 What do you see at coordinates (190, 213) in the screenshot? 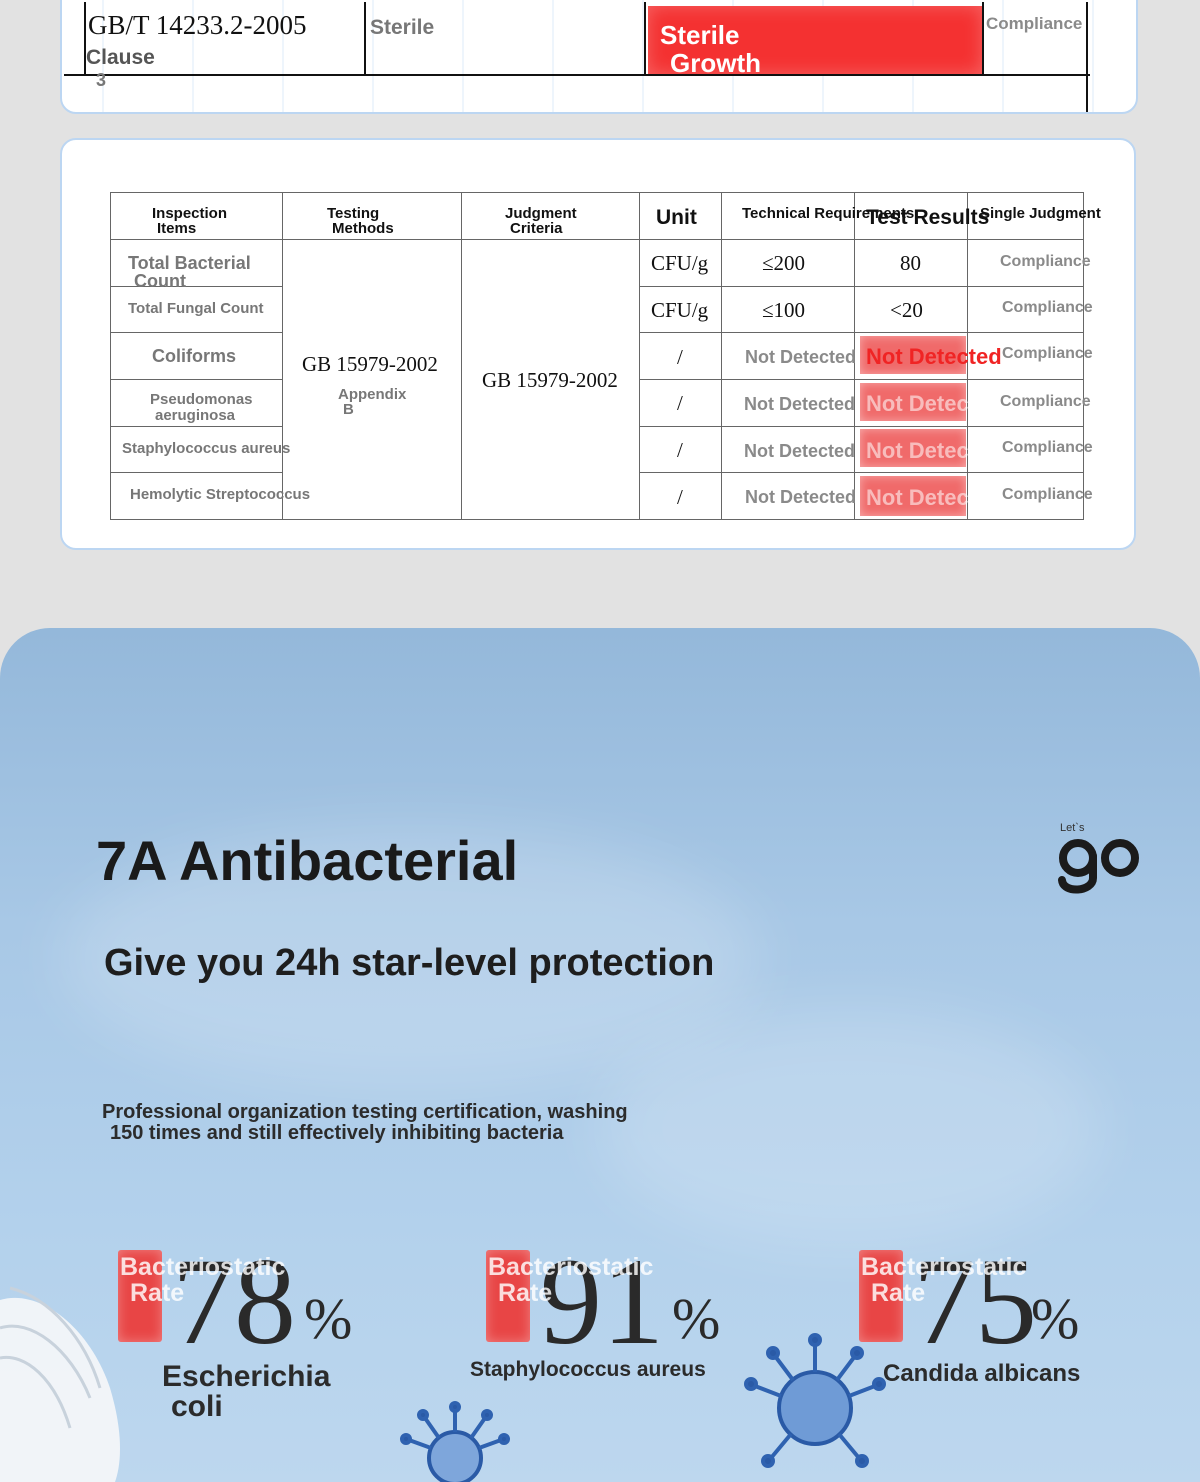
I see `header-items-1: Inspection` at bounding box center [190, 213].